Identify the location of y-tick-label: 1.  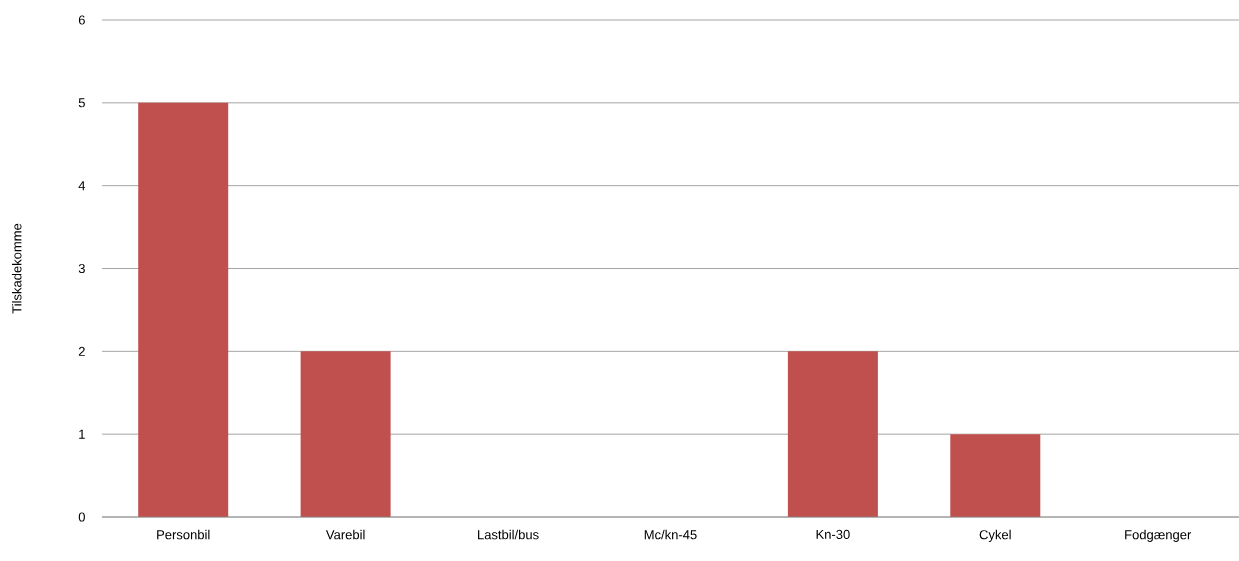
(82, 434).